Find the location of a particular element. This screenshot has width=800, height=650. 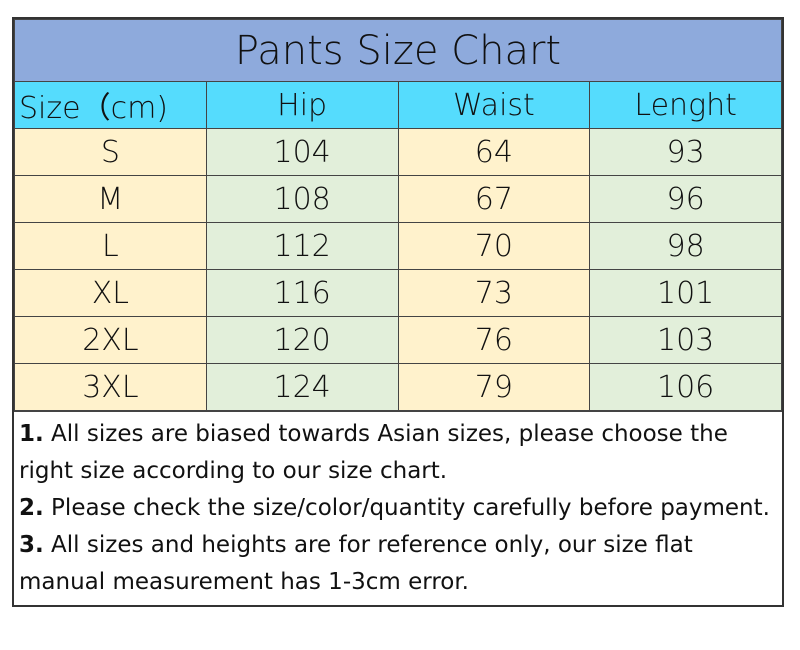

header-length: Lenght is located at coordinates (685, 105).